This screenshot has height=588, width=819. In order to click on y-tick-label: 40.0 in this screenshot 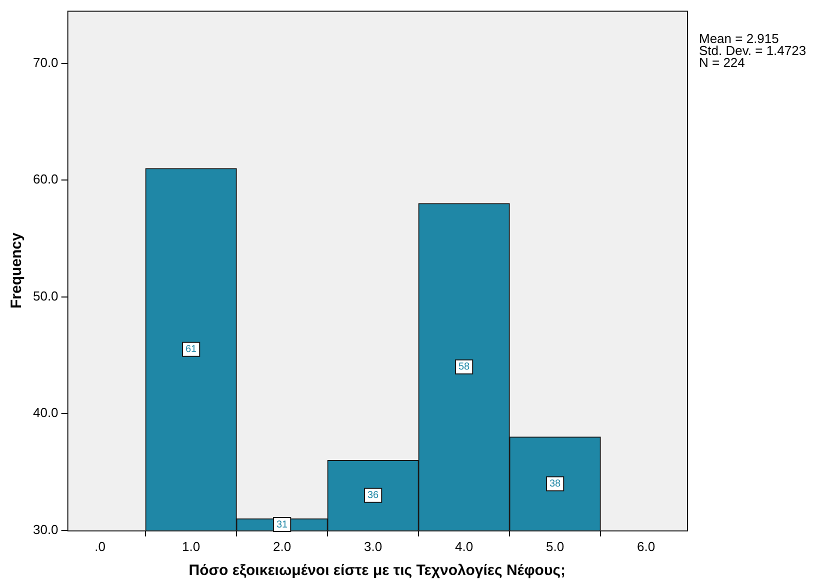, I will do `click(45, 412)`.